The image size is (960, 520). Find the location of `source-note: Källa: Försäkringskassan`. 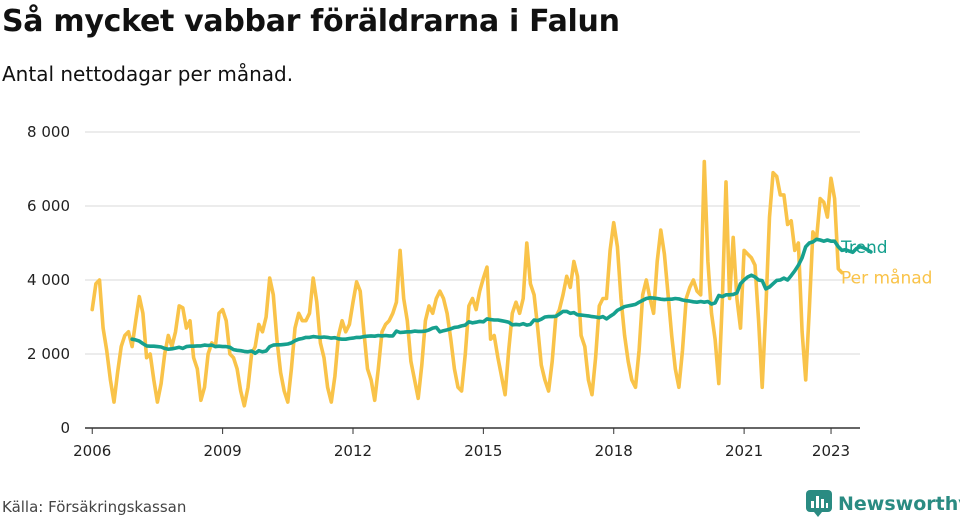

source-note: Källa: Försäkringskassan is located at coordinates (94, 507).